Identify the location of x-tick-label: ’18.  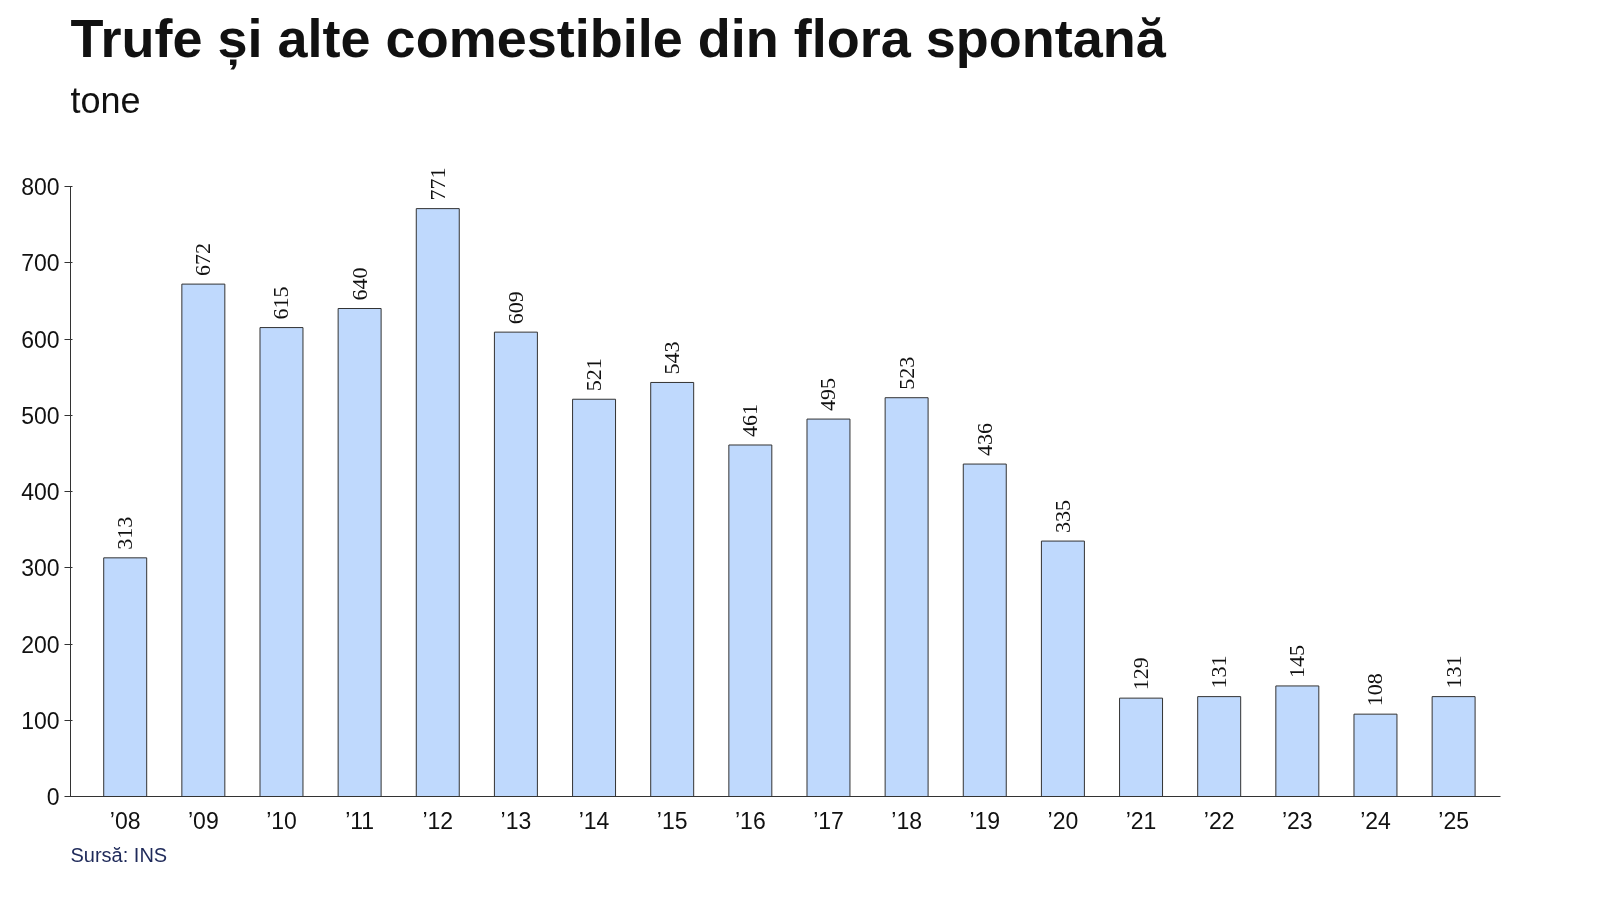
(906, 820).